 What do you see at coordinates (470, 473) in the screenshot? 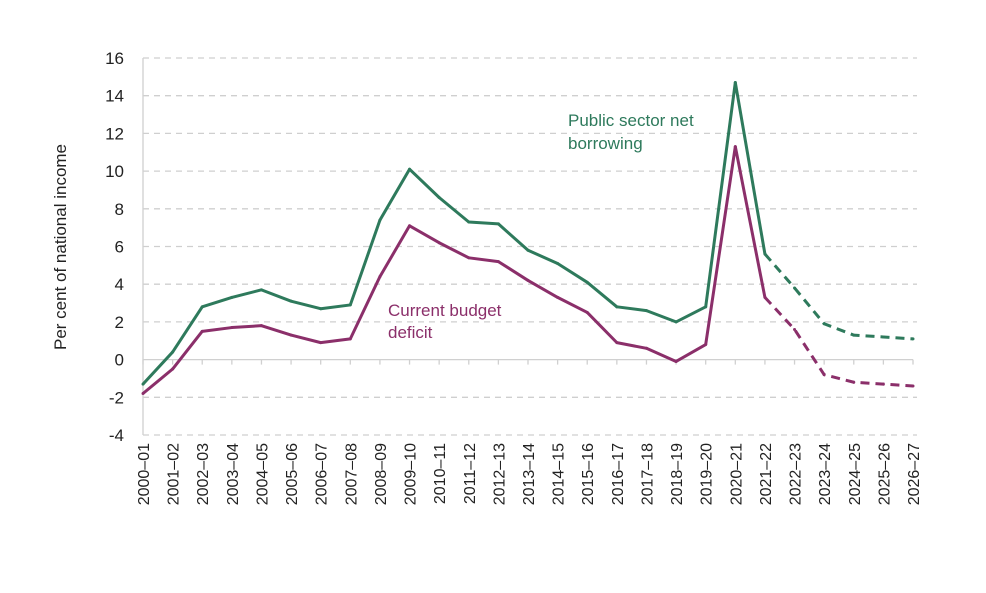
I see `x-tick-label: 2011–12` at bounding box center [470, 473].